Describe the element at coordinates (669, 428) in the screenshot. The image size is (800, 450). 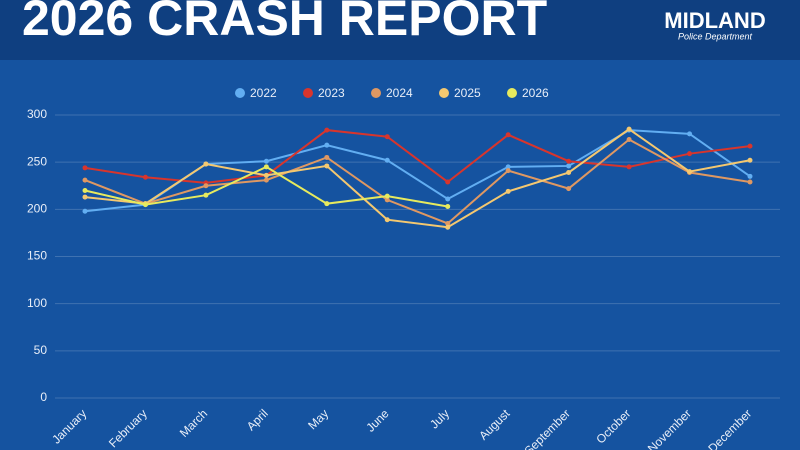
I see `x-tick-label: November` at that location.